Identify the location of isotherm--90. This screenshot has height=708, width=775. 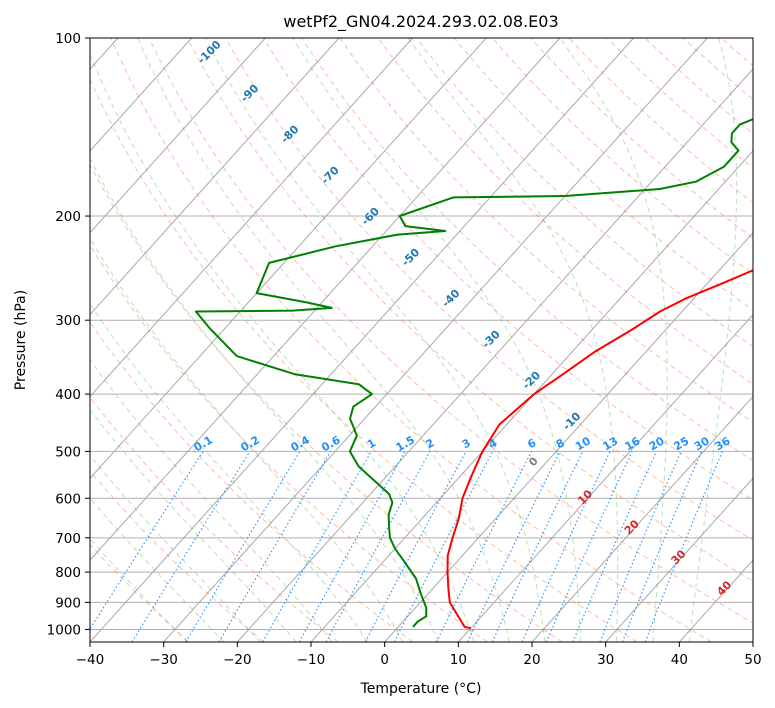
(178, 136).